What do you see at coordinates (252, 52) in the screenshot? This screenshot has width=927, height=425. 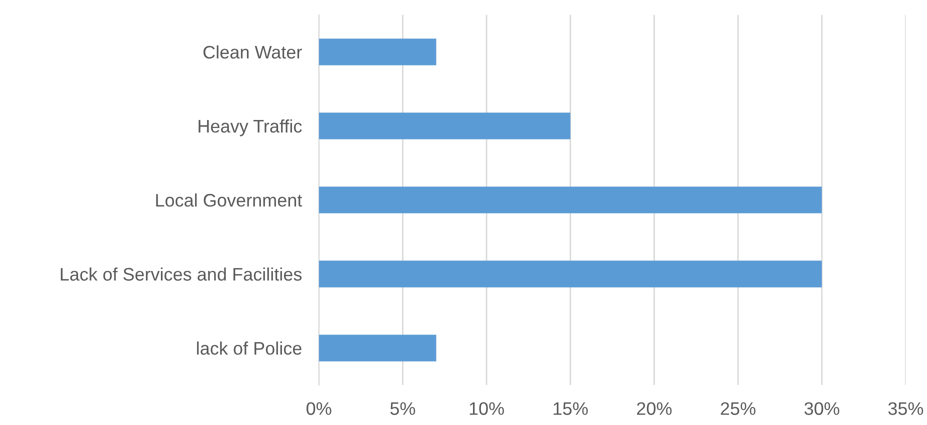 I see `y-tick-label: Clean Water` at bounding box center [252, 52].